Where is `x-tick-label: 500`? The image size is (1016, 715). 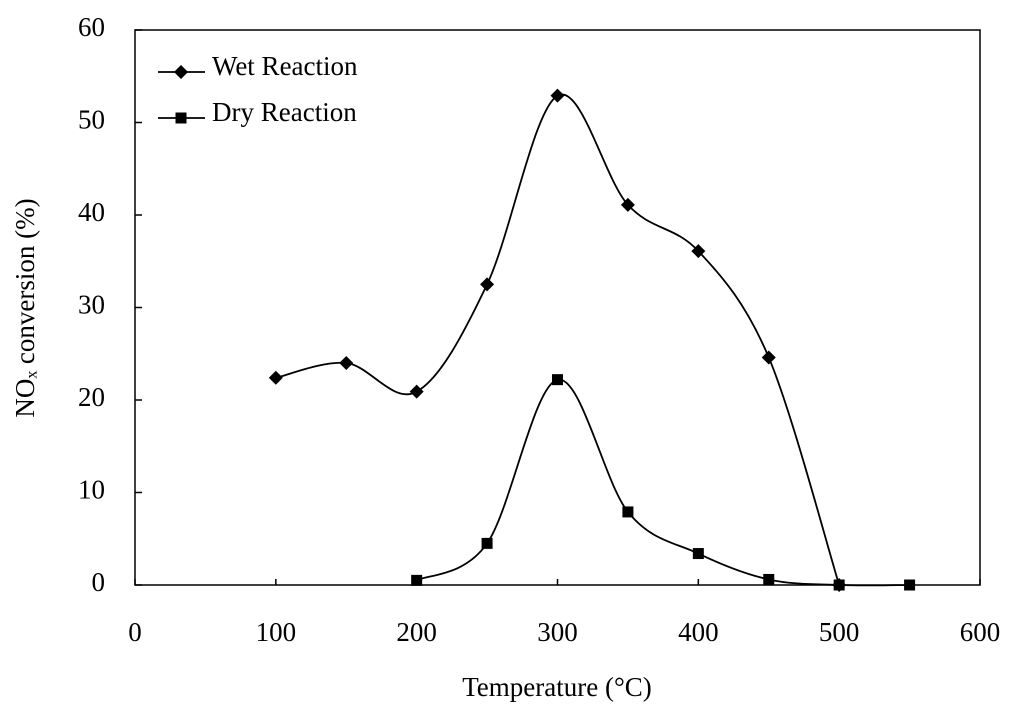 x-tick-label: 500 is located at coordinates (839, 632).